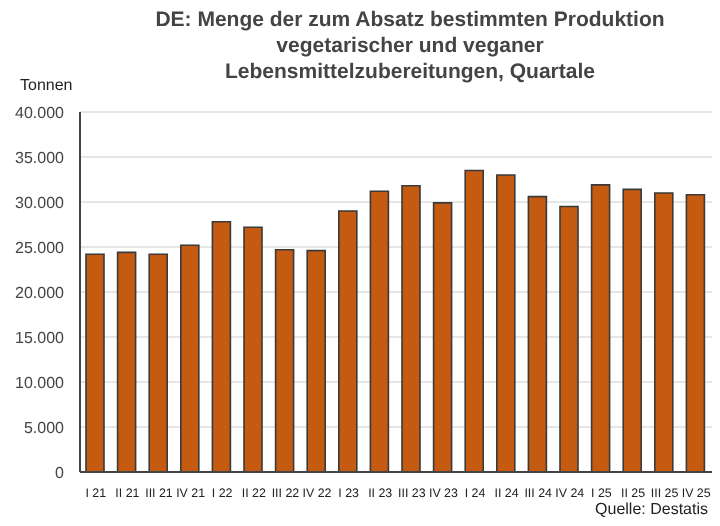 The height and width of the screenshot is (526, 720). What do you see at coordinates (40, 292) in the screenshot?
I see `y-tick-label: 20.000` at bounding box center [40, 292].